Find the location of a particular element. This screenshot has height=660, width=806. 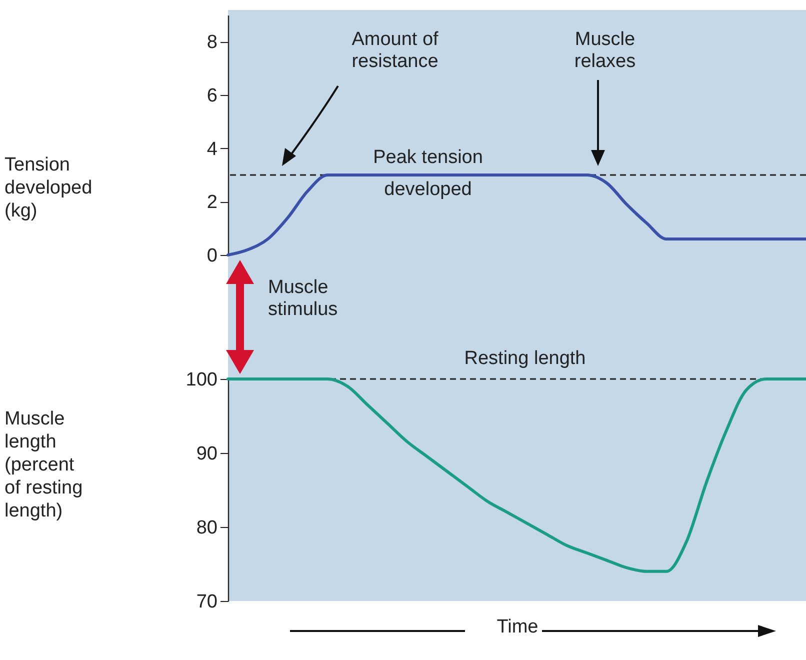

y-axis-title: Muscle length (percent of resting length) is located at coordinates (43, 465).